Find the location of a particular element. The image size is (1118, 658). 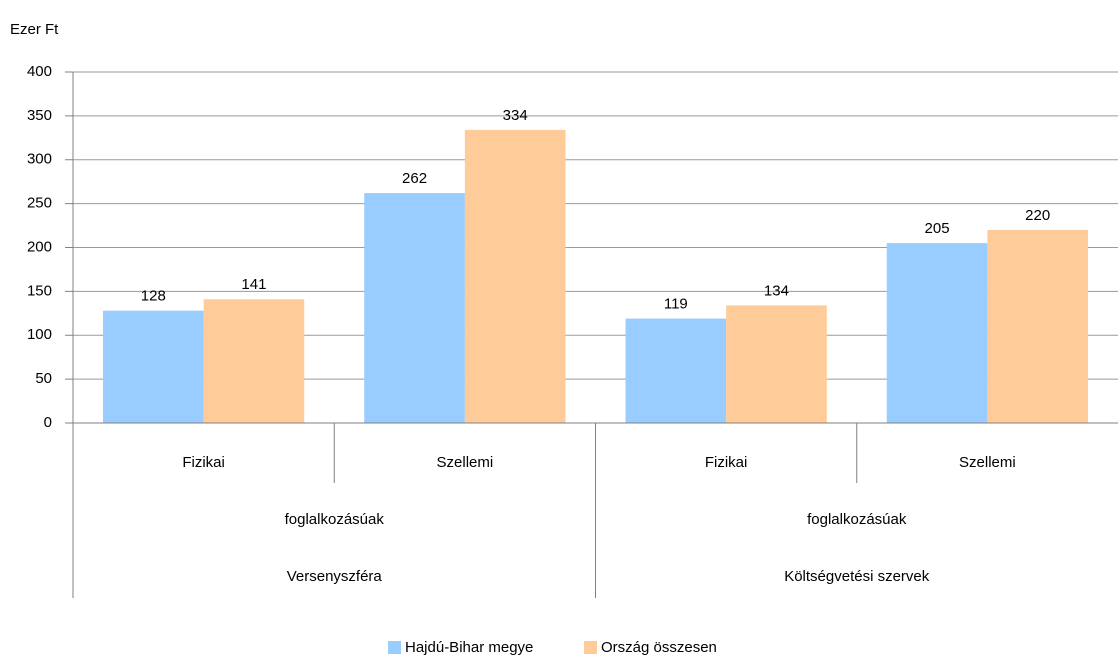

data-label: 134 is located at coordinates (776, 290).